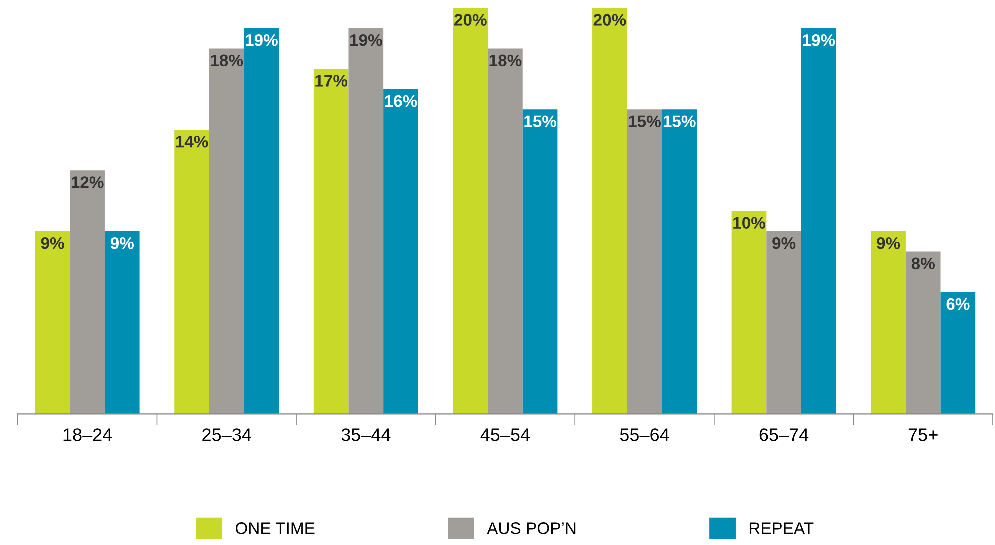 Image resolution: width=995 pixels, height=545 pixels. Describe the element at coordinates (332, 81) in the screenshot. I see `data-label: 17%` at that location.